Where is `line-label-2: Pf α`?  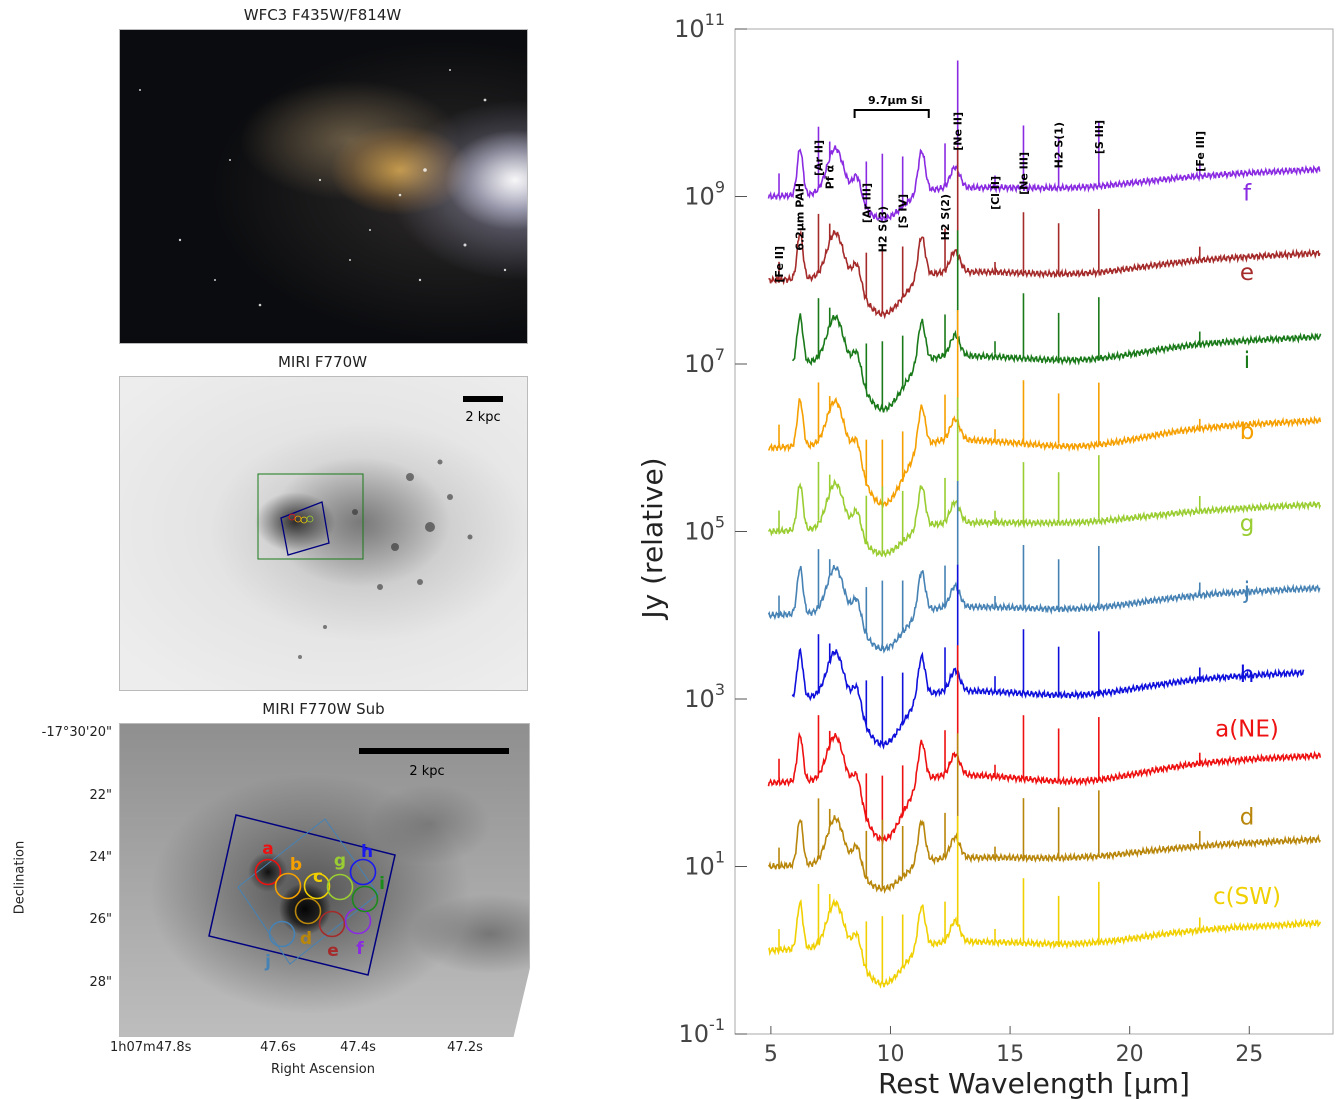
line-label-2: Pf α is located at coordinates (830, 177).